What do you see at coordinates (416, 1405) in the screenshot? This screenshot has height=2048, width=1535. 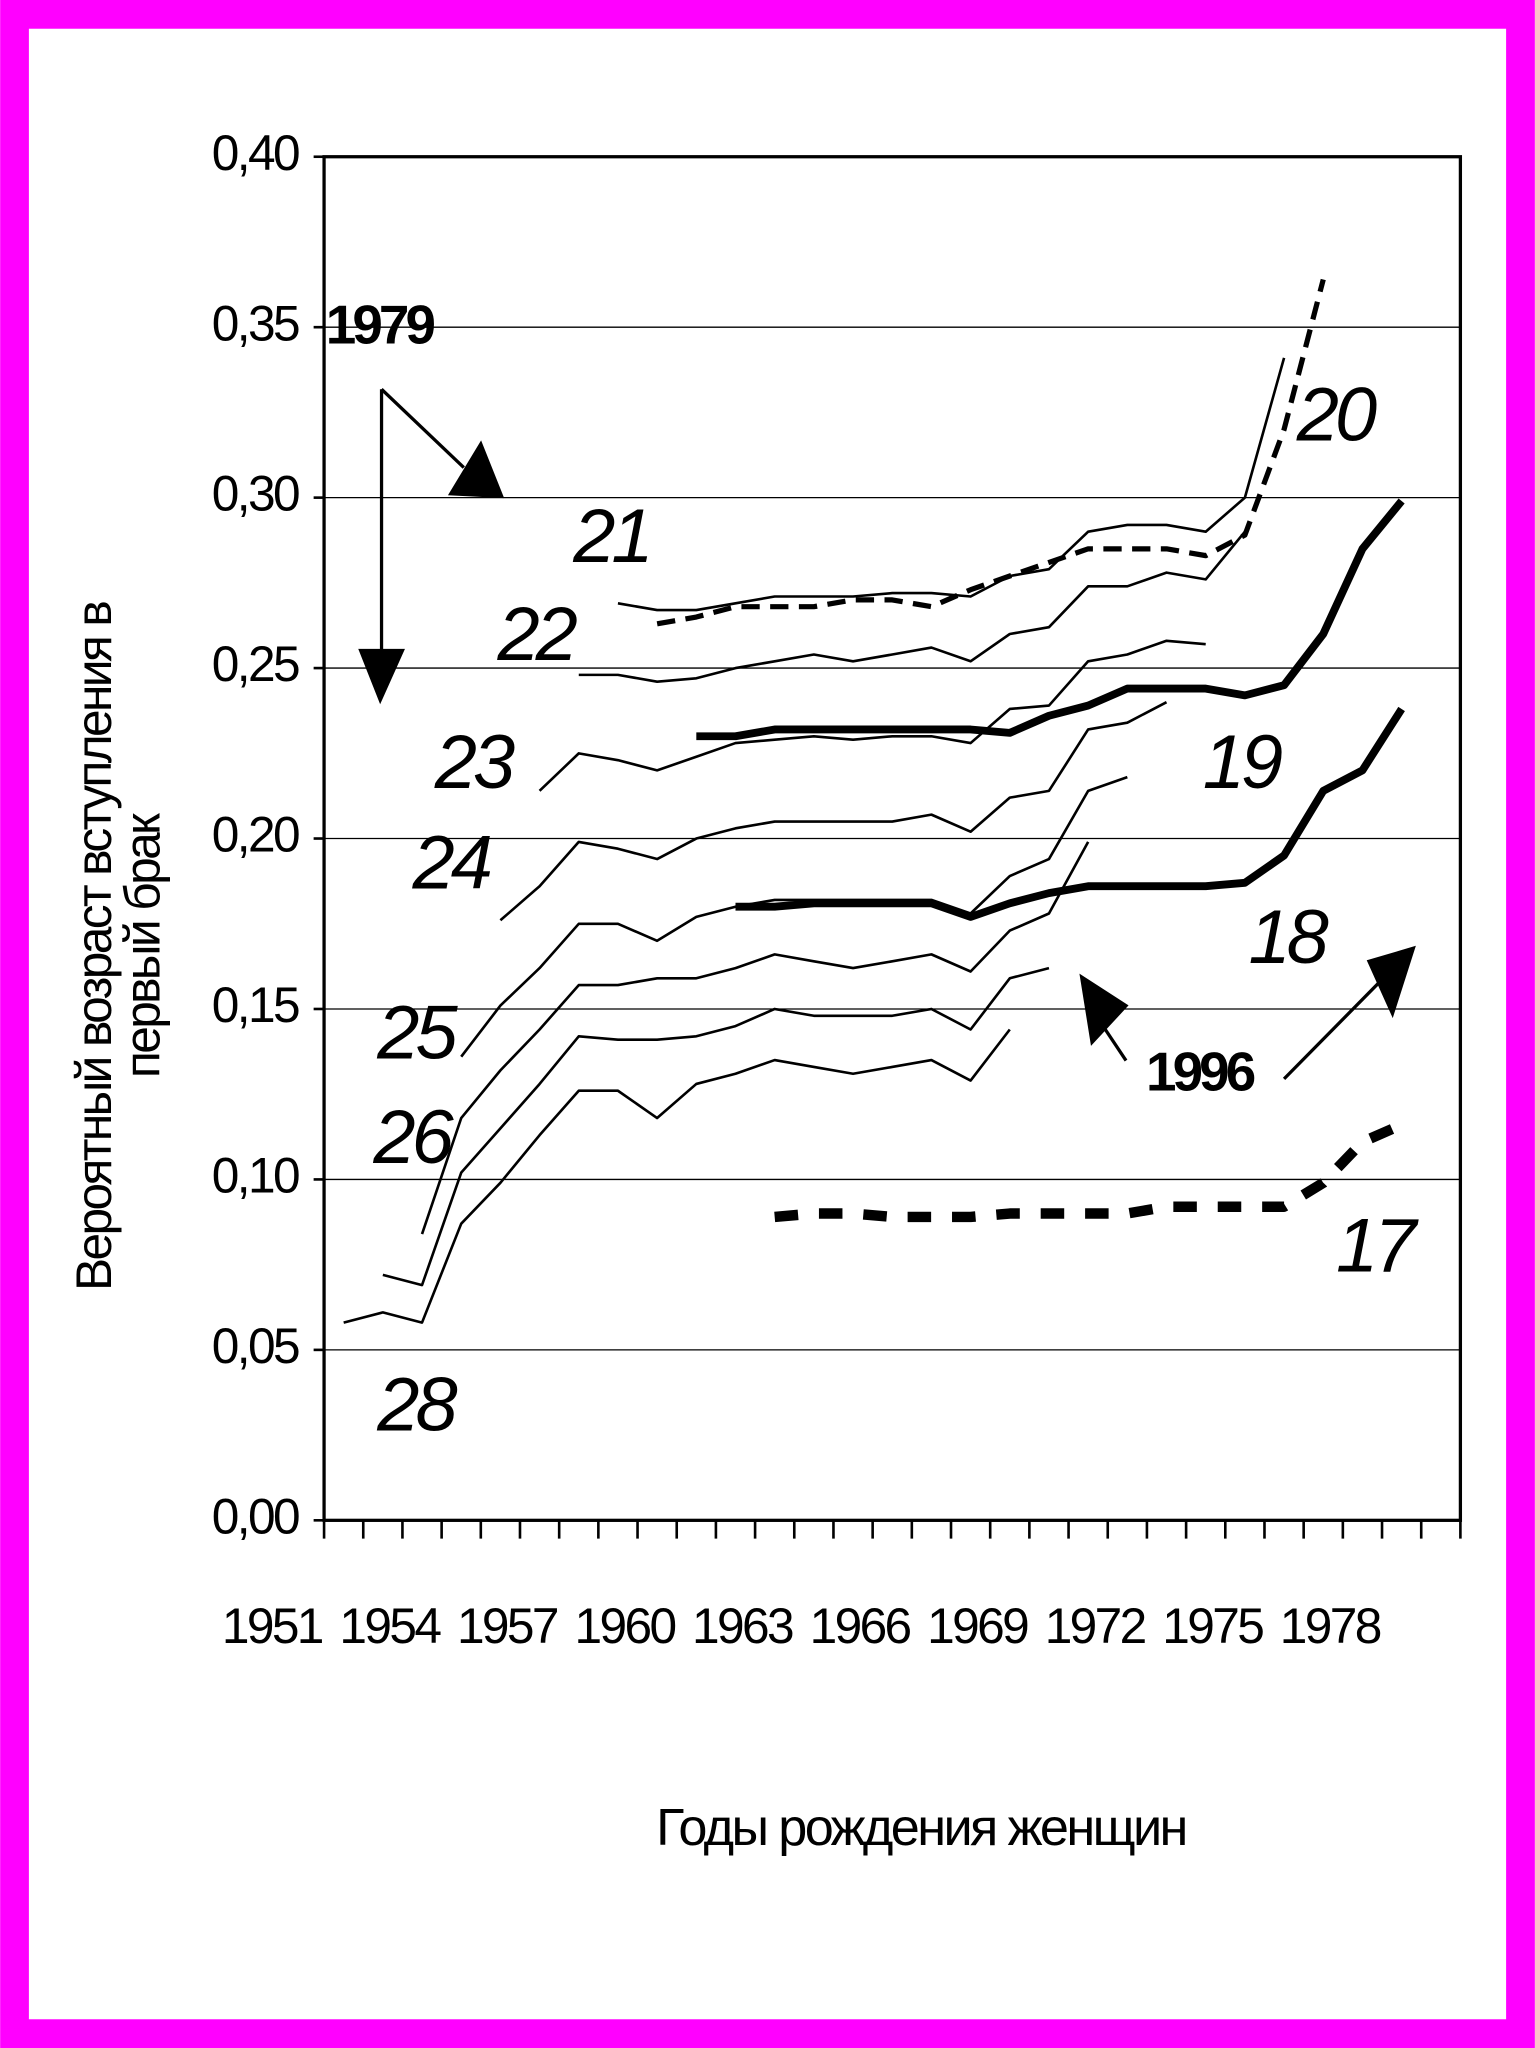 I see `series-label: 28` at bounding box center [416, 1405].